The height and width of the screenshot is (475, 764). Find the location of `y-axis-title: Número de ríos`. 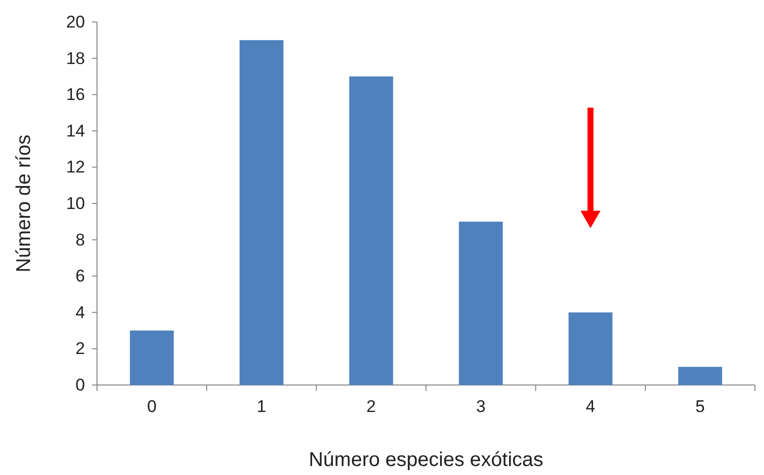

y-axis-title: Número de ríos is located at coordinates (24, 203).